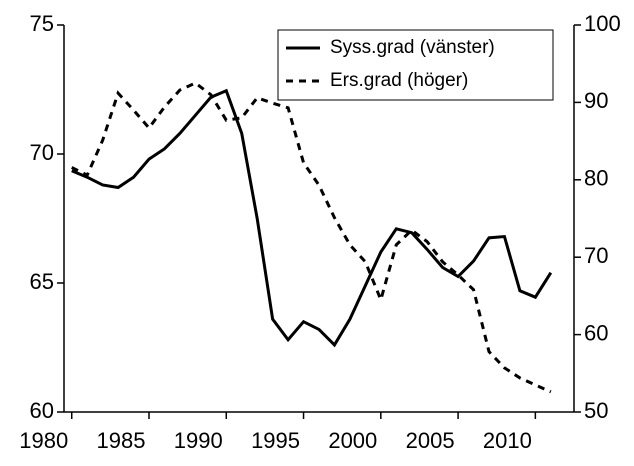 The height and width of the screenshot is (466, 634). I want to click on x-tick-label: 1980, so click(43, 440).